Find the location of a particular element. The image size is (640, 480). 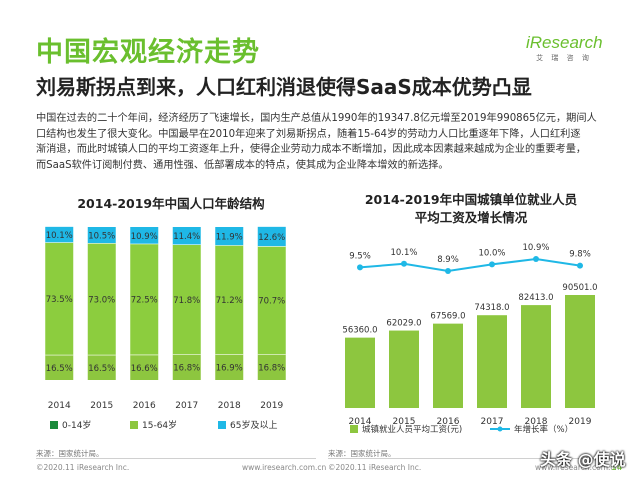

right-chart-title: 2014-2019年中国城镇单位就业人员 平均工资及增长情况 is located at coordinates (471, 209).